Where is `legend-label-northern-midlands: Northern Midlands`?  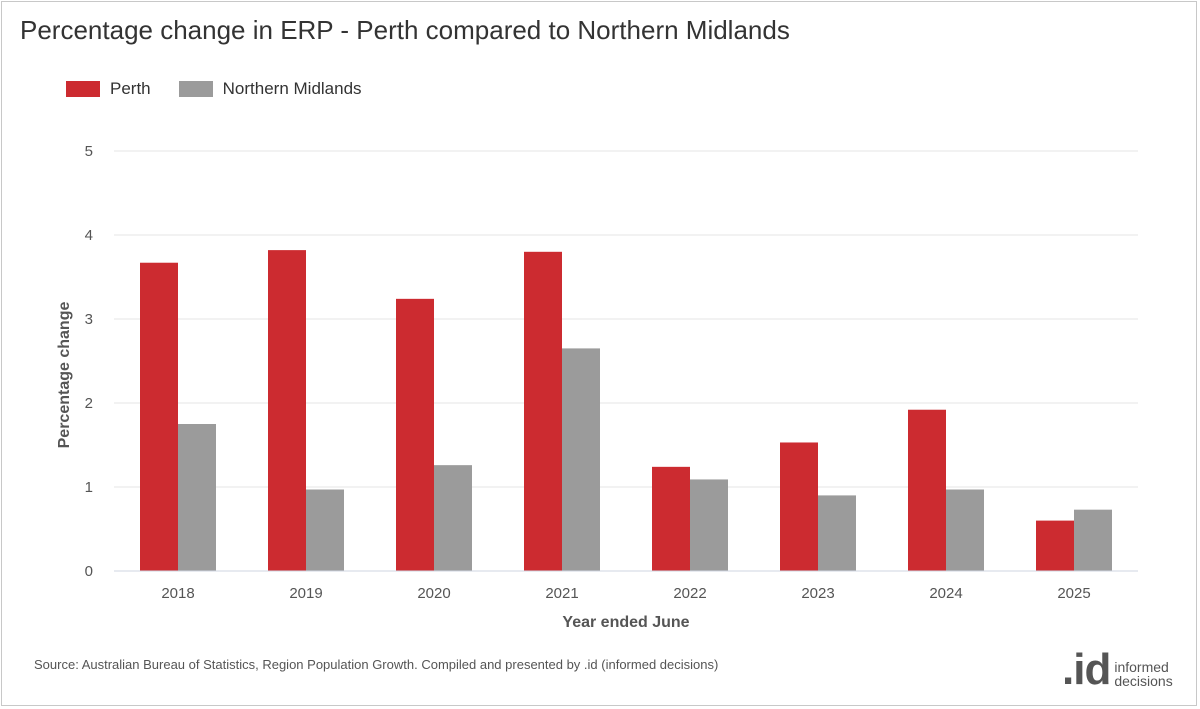
legend-label-northern-midlands: Northern Midlands is located at coordinates (292, 88).